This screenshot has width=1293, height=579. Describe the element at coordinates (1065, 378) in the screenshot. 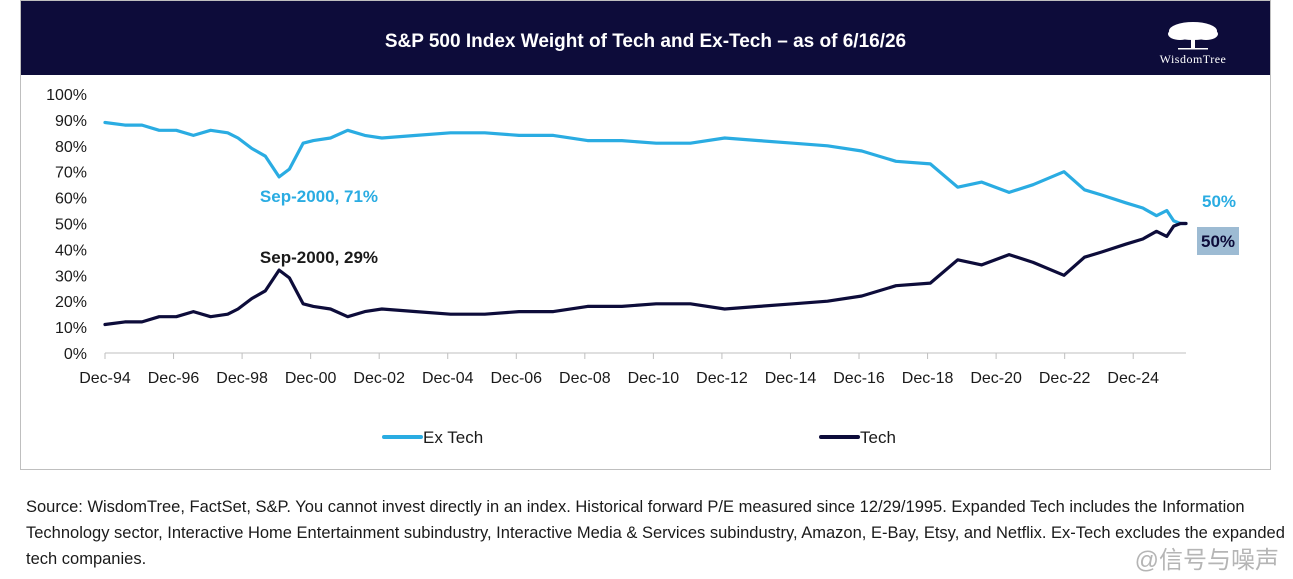

I see `x-tick-label: Dec-22` at that location.